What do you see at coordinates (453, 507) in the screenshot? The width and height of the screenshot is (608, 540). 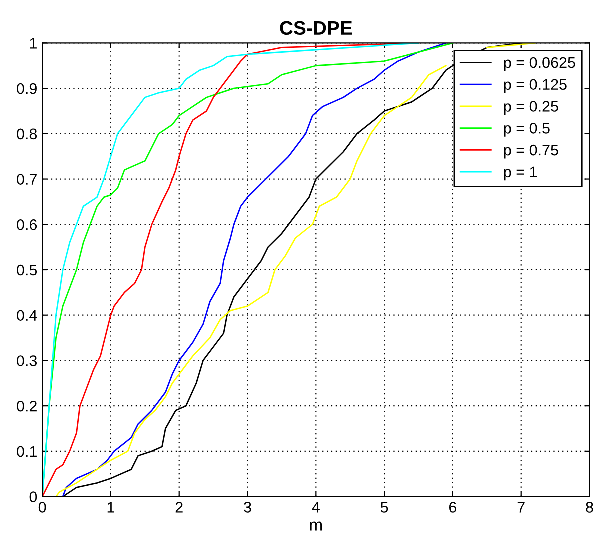 I see `x-tick-label: 6` at bounding box center [453, 507].